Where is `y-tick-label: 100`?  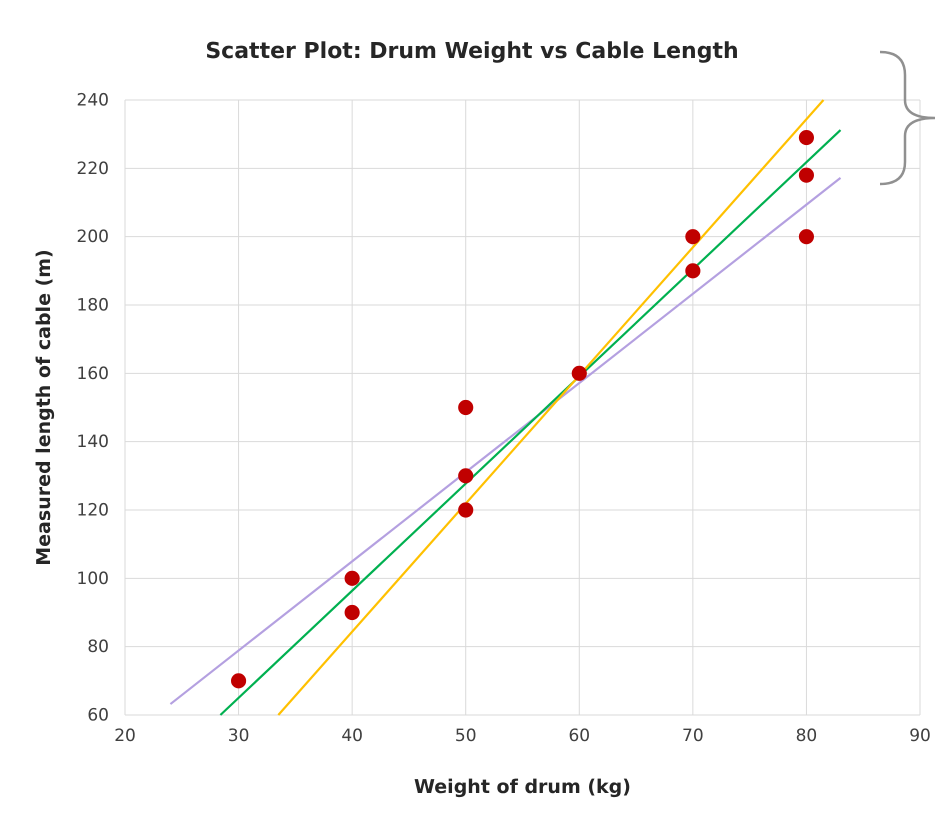
y-tick-label: 100 is located at coordinates (92, 578).